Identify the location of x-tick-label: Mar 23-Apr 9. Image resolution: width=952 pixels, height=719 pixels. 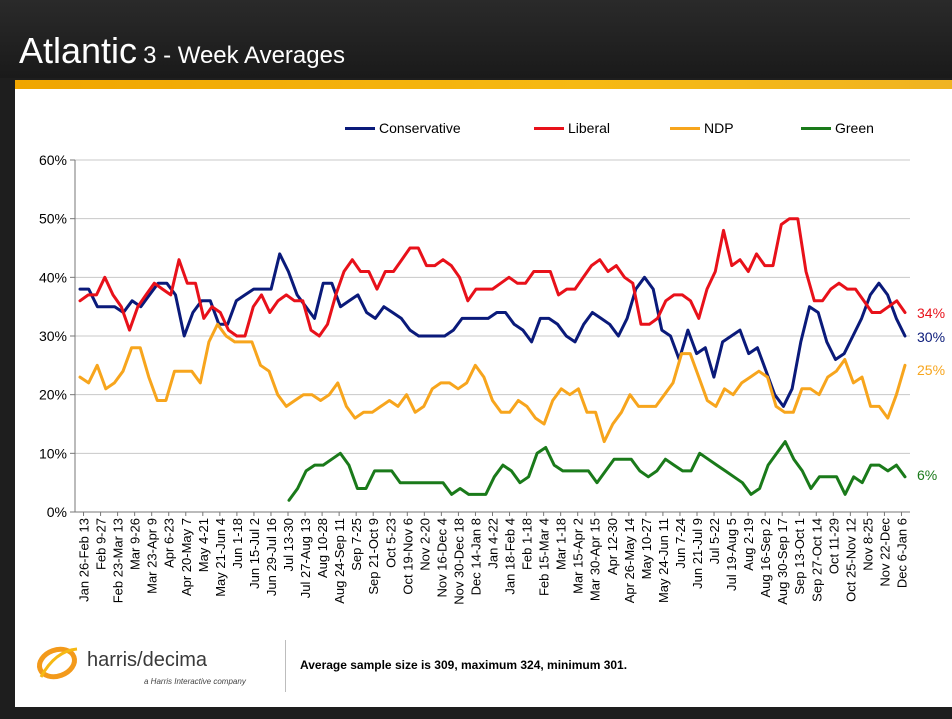
(152, 556).